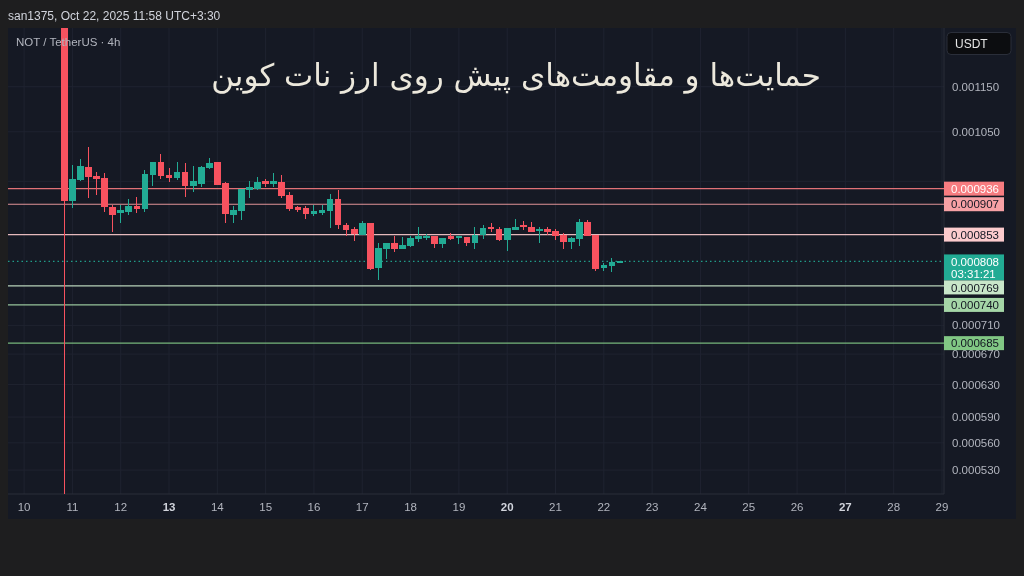  What do you see at coordinates (976, 417) in the screenshot?
I see `y-tick-label: 0.000590` at bounding box center [976, 417].